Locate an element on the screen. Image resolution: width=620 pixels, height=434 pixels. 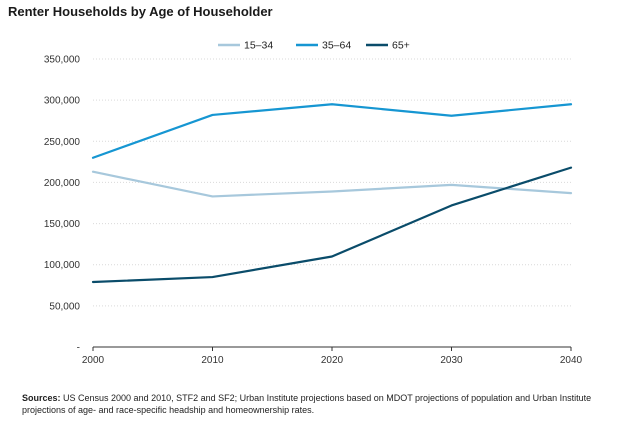
x-tick-label: 2020 is located at coordinates (332, 360).